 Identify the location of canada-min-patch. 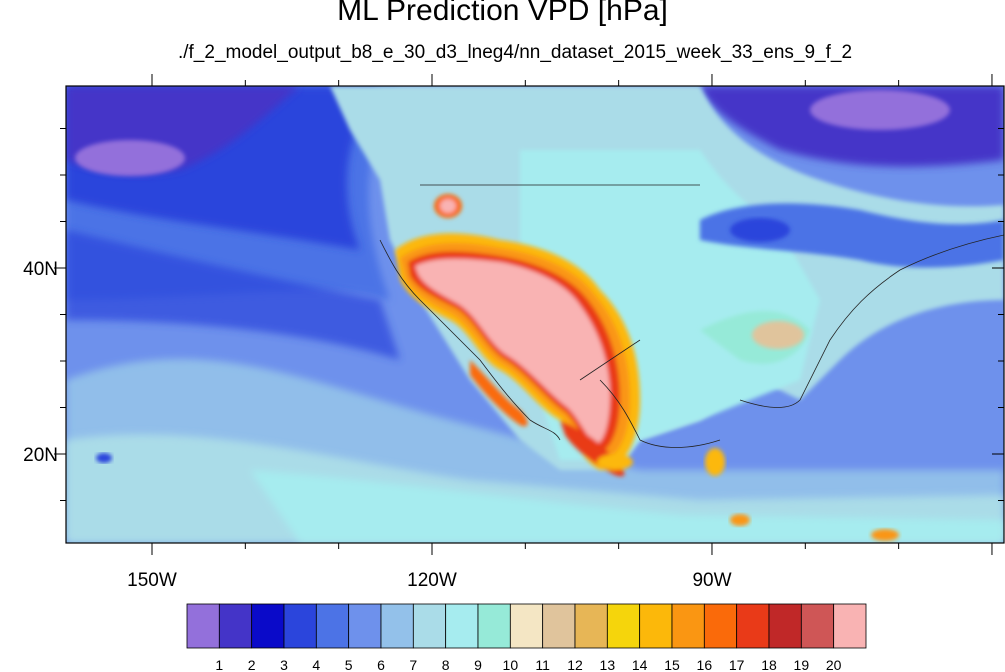
(880, 110).